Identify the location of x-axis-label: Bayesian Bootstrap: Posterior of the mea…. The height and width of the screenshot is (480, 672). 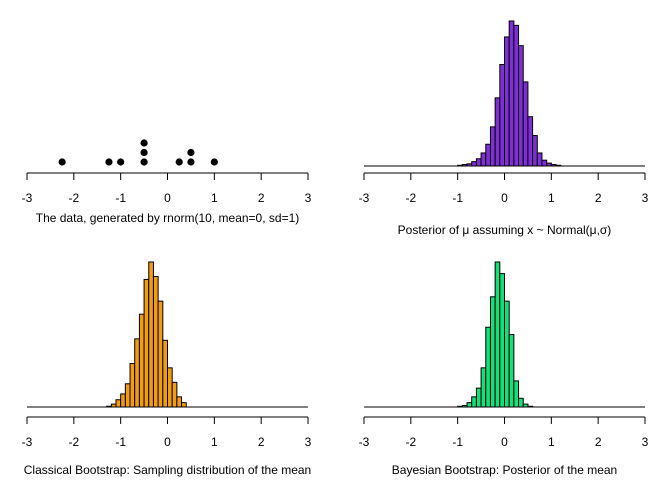
(504, 470).